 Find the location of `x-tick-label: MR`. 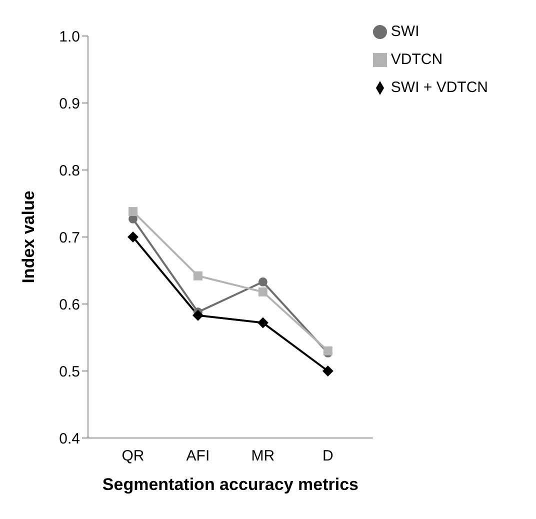

x-tick-label: MR is located at coordinates (263, 456).